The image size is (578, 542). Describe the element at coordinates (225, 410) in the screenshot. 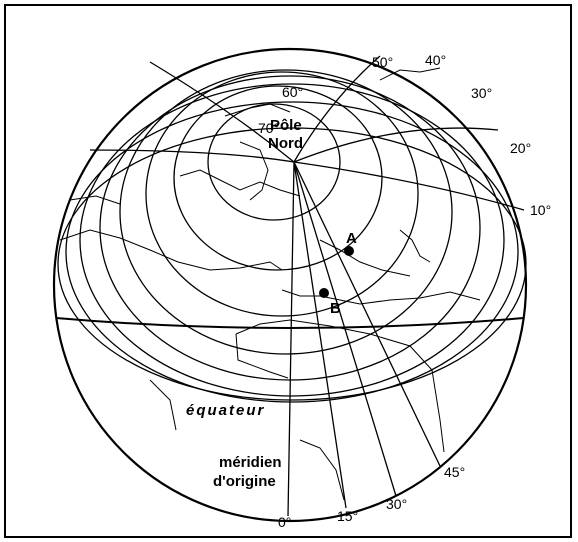

I see `equator-label: équateur` at that location.